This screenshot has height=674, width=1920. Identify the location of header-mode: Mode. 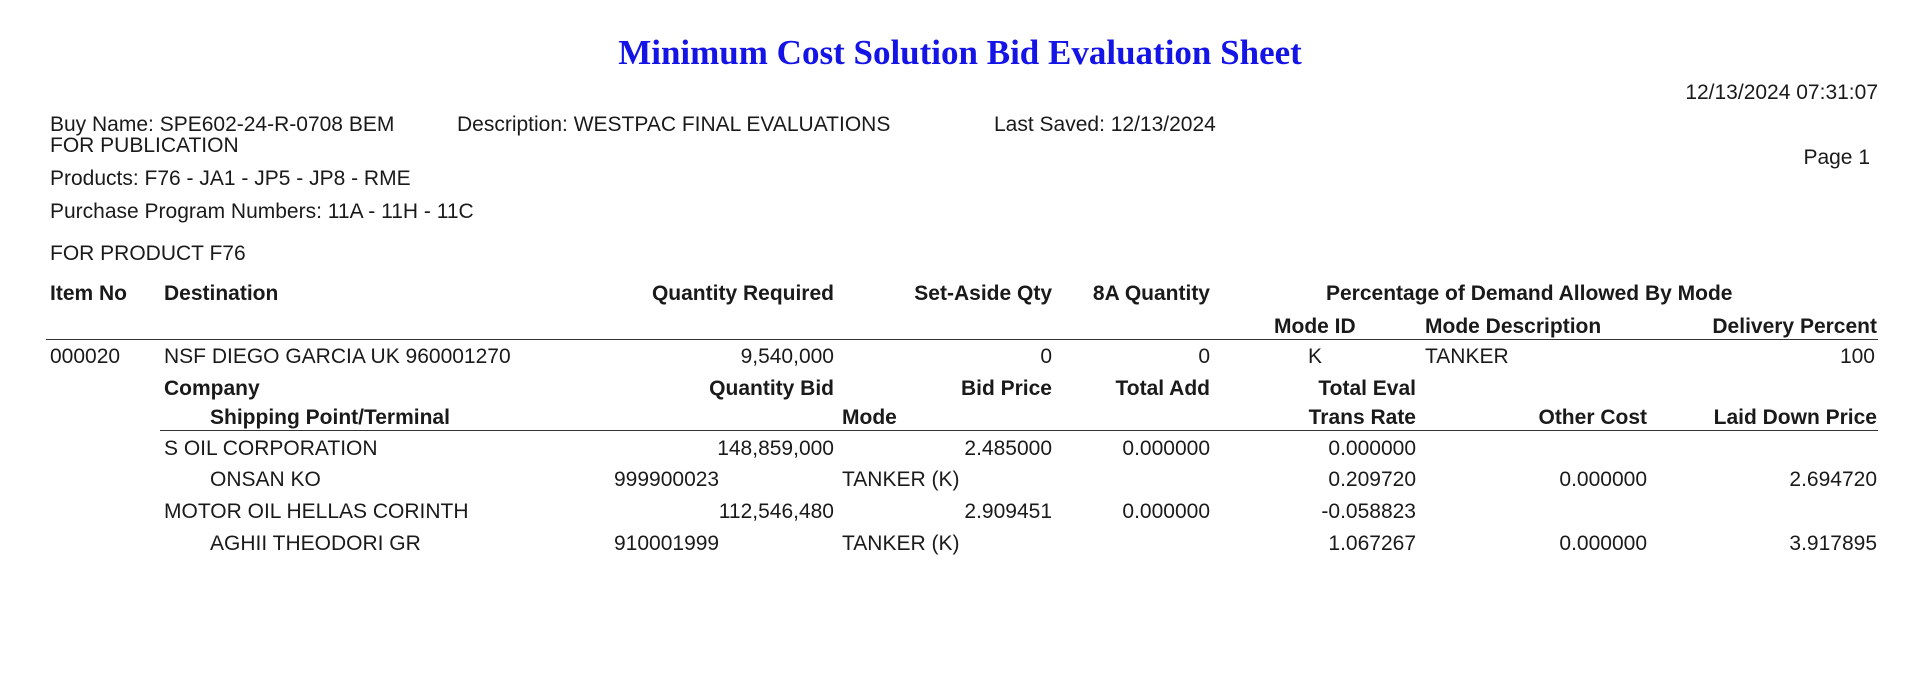
(869, 417).